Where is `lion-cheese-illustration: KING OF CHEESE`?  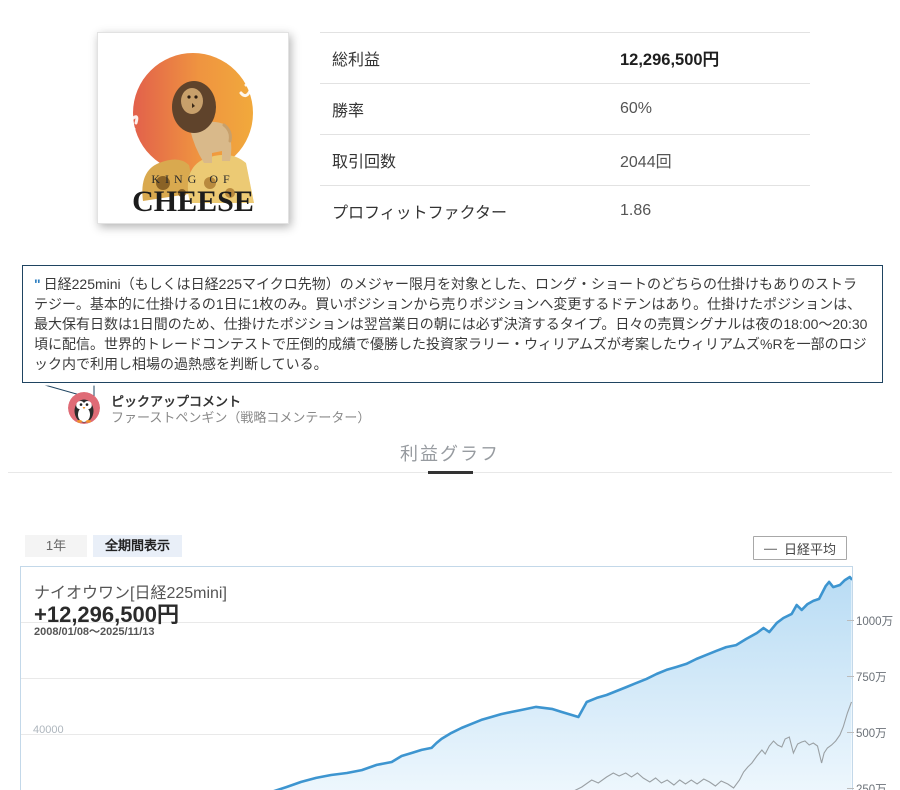
lion-cheese-illustration: KING OF CHEESE is located at coordinates (191, 135).